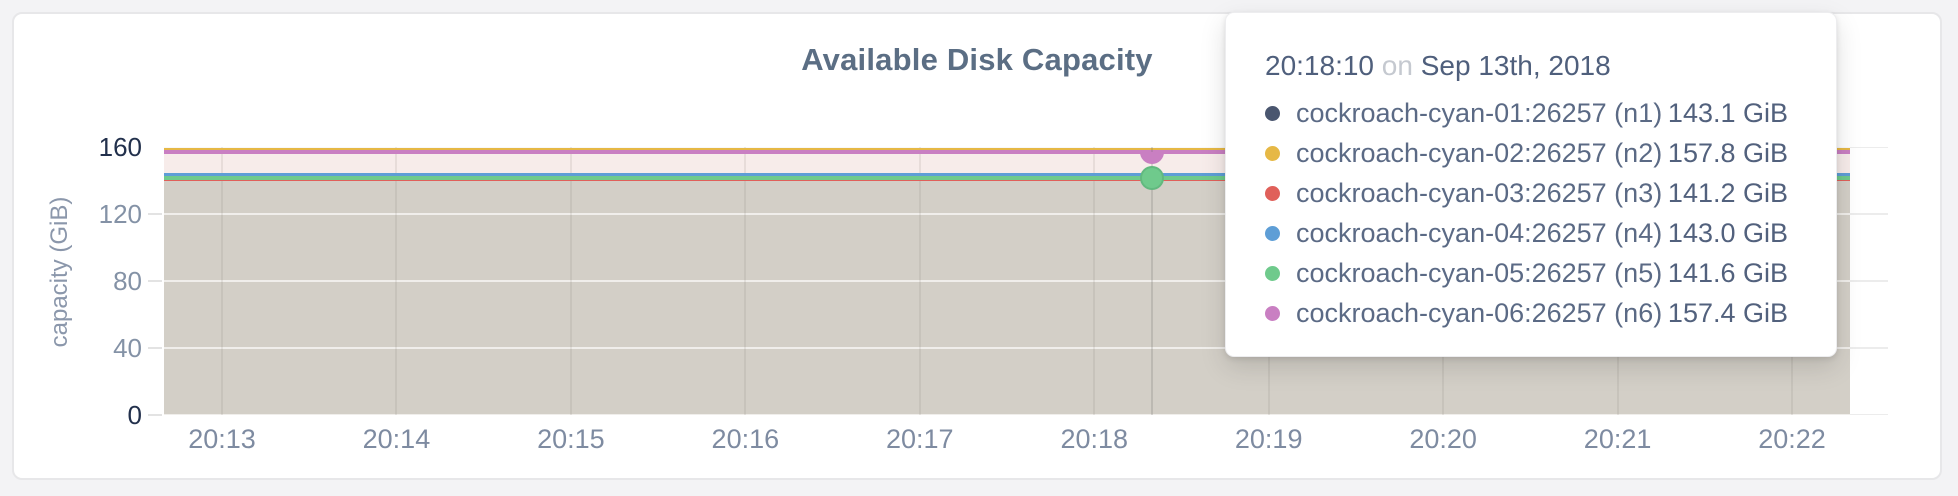 This screenshot has width=1958, height=496. I want to click on legend-series-name: cockroach-cyan-02:26257 (n2), so click(1479, 152).